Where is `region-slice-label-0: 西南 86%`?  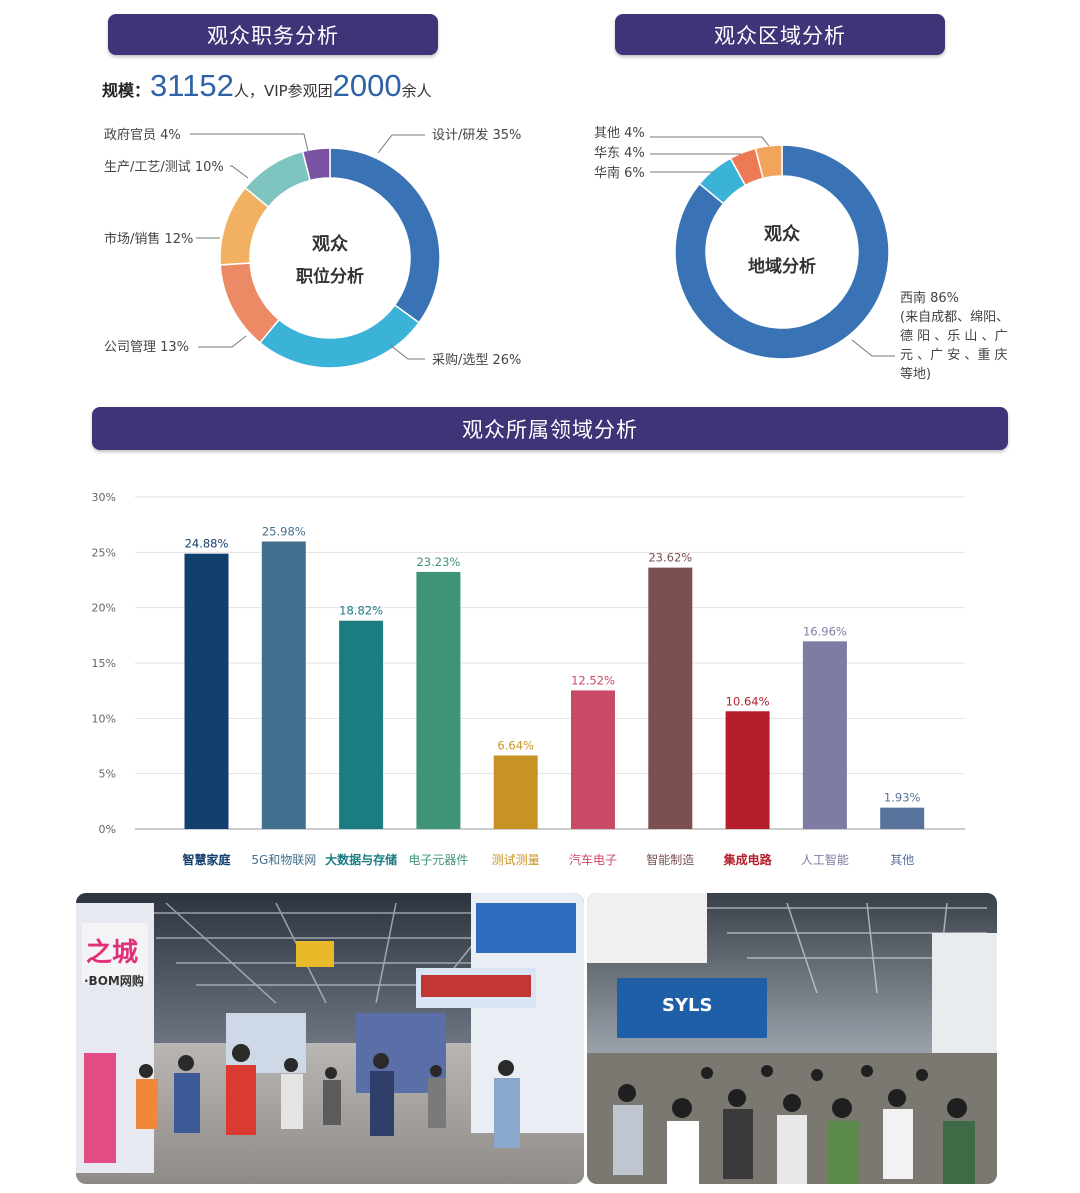
region-slice-label-0: 西南 86% is located at coordinates (929, 298).